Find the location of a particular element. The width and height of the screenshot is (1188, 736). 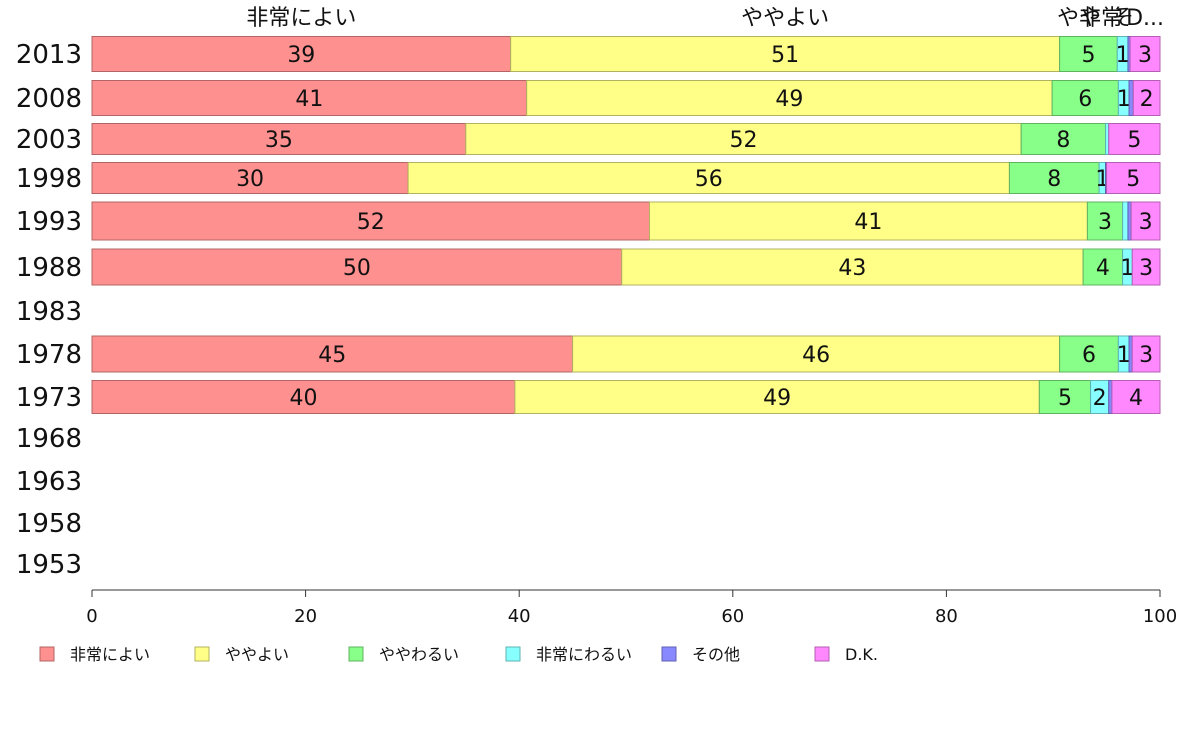

category-label: 1983 is located at coordinates (49, 312).